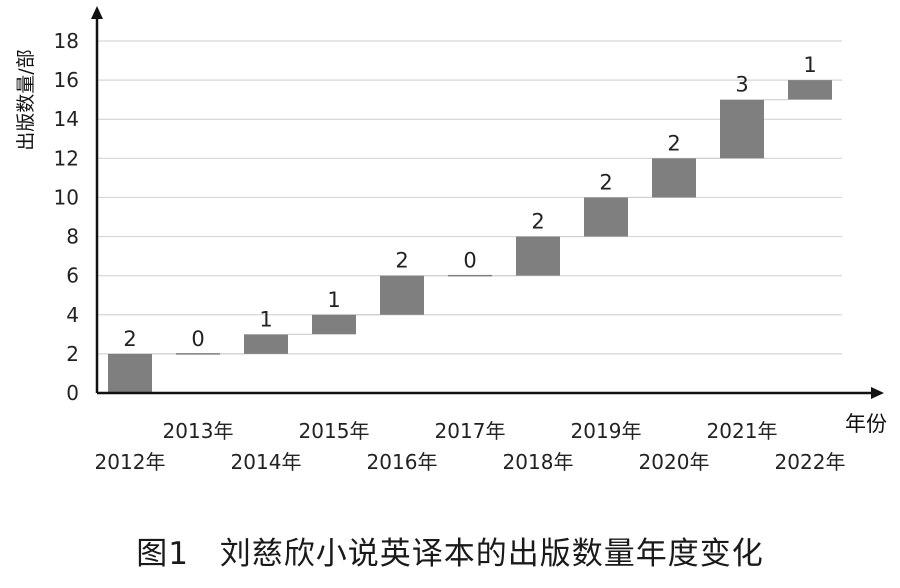 This screenshot has width=900, height=588. What do you see at coordinates (66, 119) in the screenshot?
I see `y-tick-label: 14` at bounding box center [66, 119].